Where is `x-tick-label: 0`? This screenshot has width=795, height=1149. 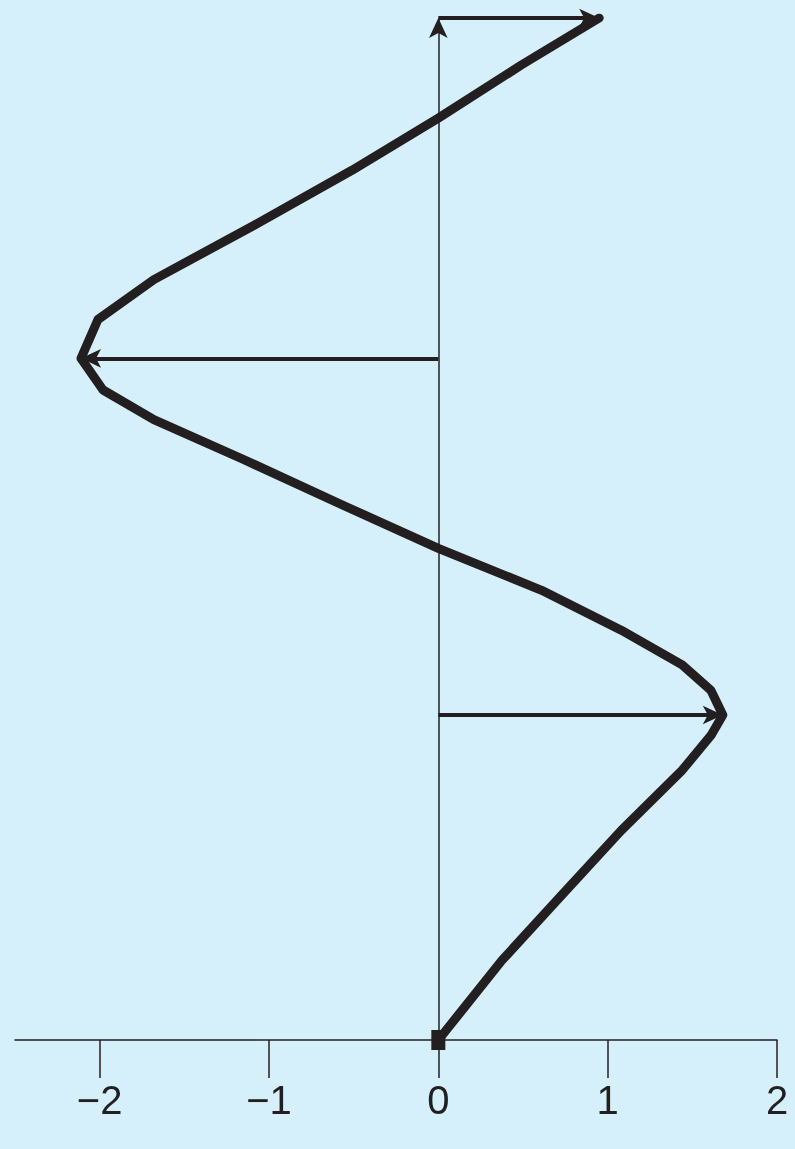 x-tick-label: 0 is located at coordinates (438, 1100).